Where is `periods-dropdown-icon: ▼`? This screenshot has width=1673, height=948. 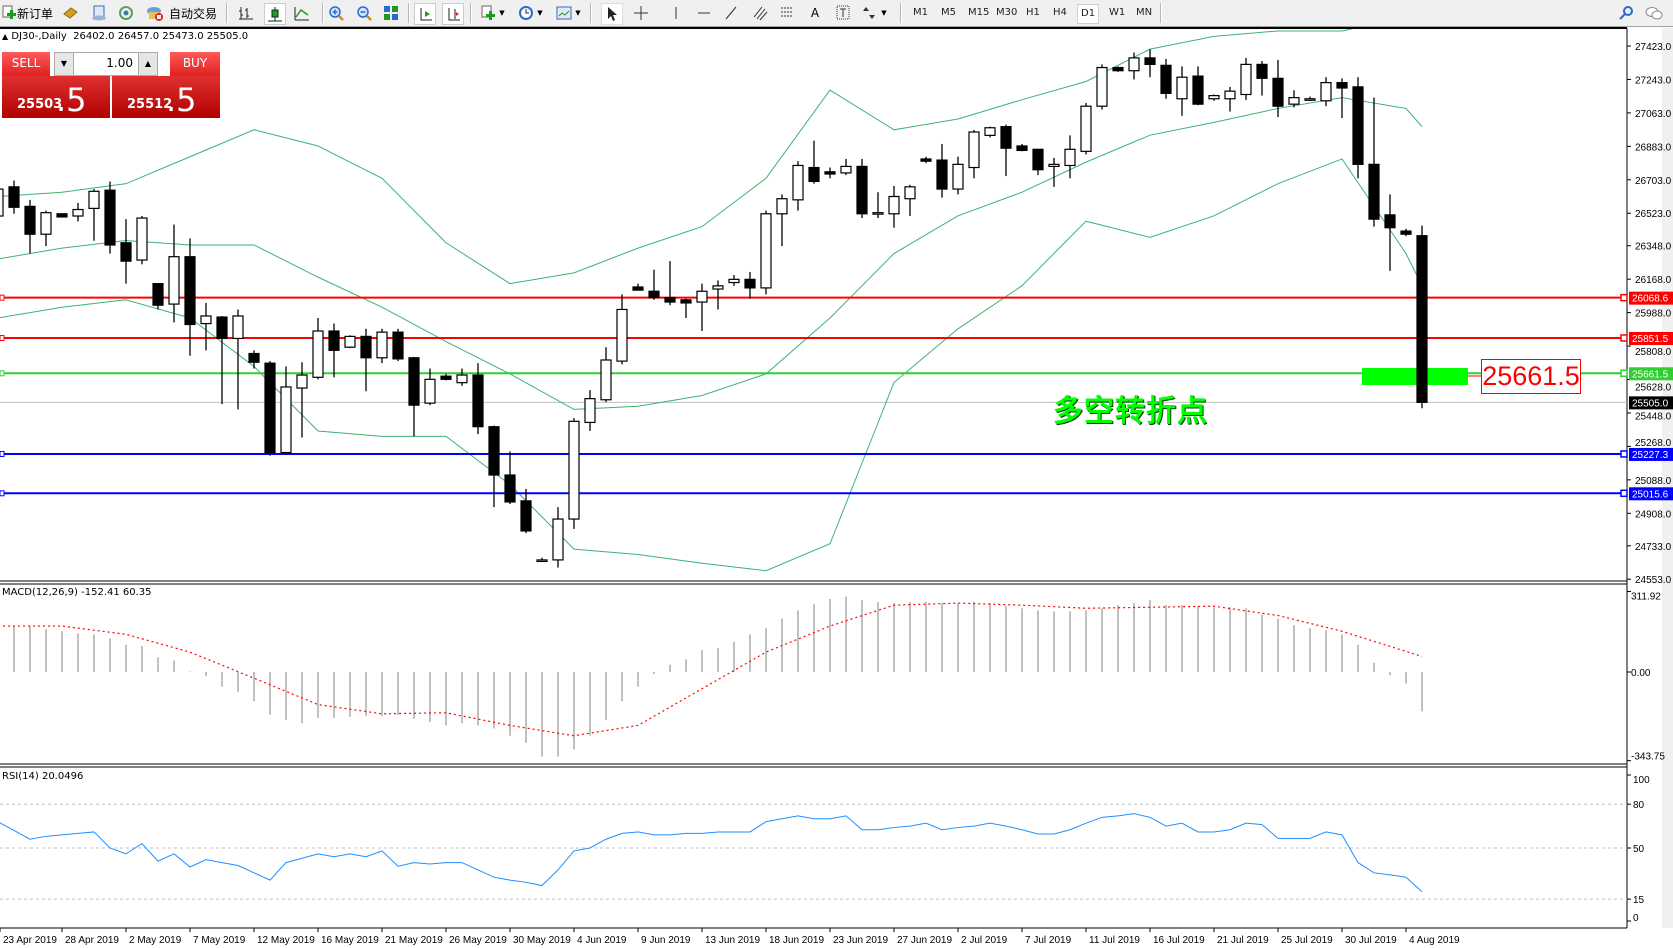 periods-dropdown-icon: ▼ is located at coordinates (540, 13).